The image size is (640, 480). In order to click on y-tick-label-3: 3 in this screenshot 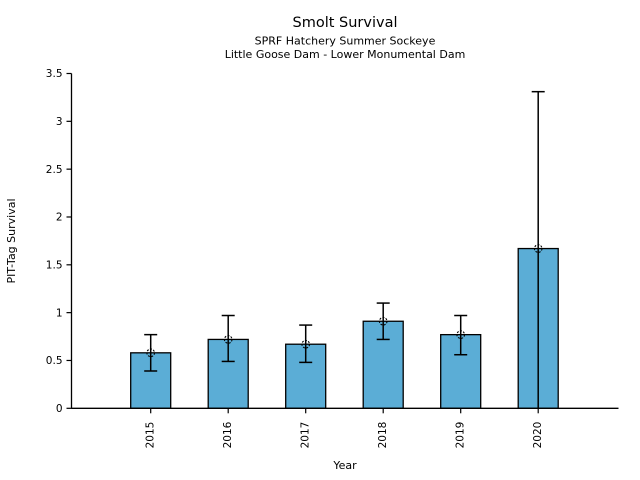, I will do `click(59, 122)`.